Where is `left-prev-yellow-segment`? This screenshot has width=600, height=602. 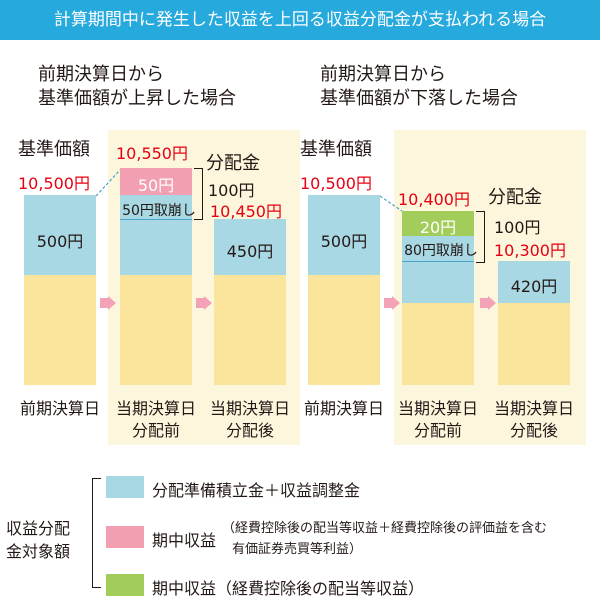
left-prev-yellow-segment is located at coordinates (60, 330).